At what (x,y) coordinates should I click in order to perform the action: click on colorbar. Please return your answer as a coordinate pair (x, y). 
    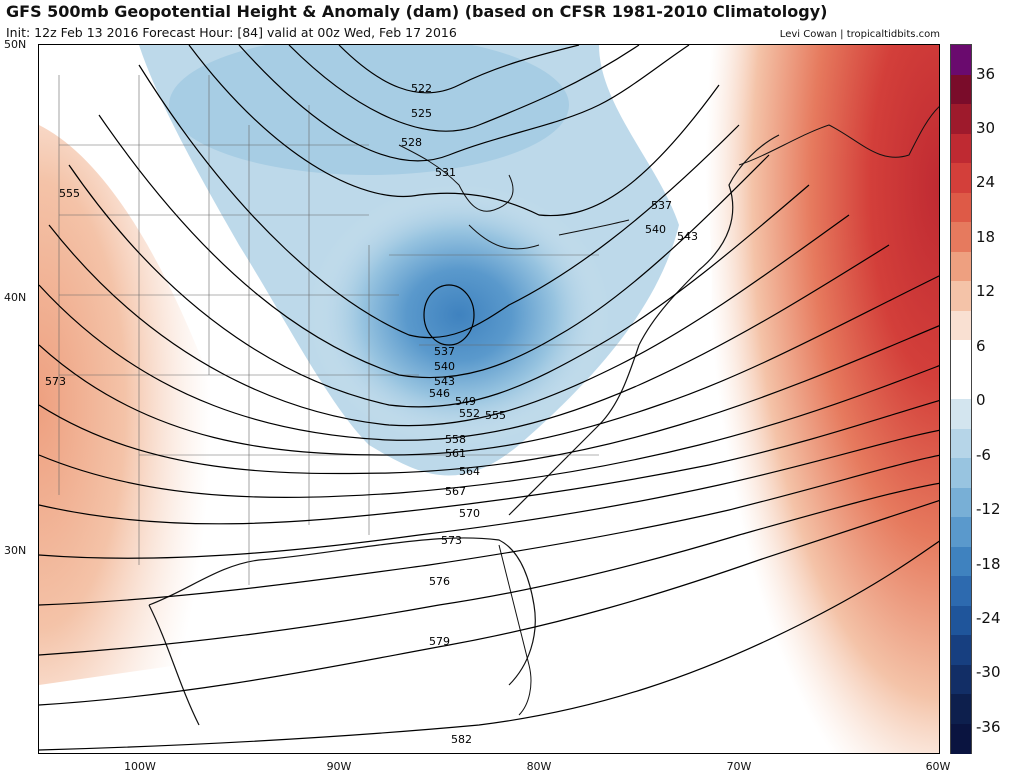
    Looking at the image, I should click on (961, 399).